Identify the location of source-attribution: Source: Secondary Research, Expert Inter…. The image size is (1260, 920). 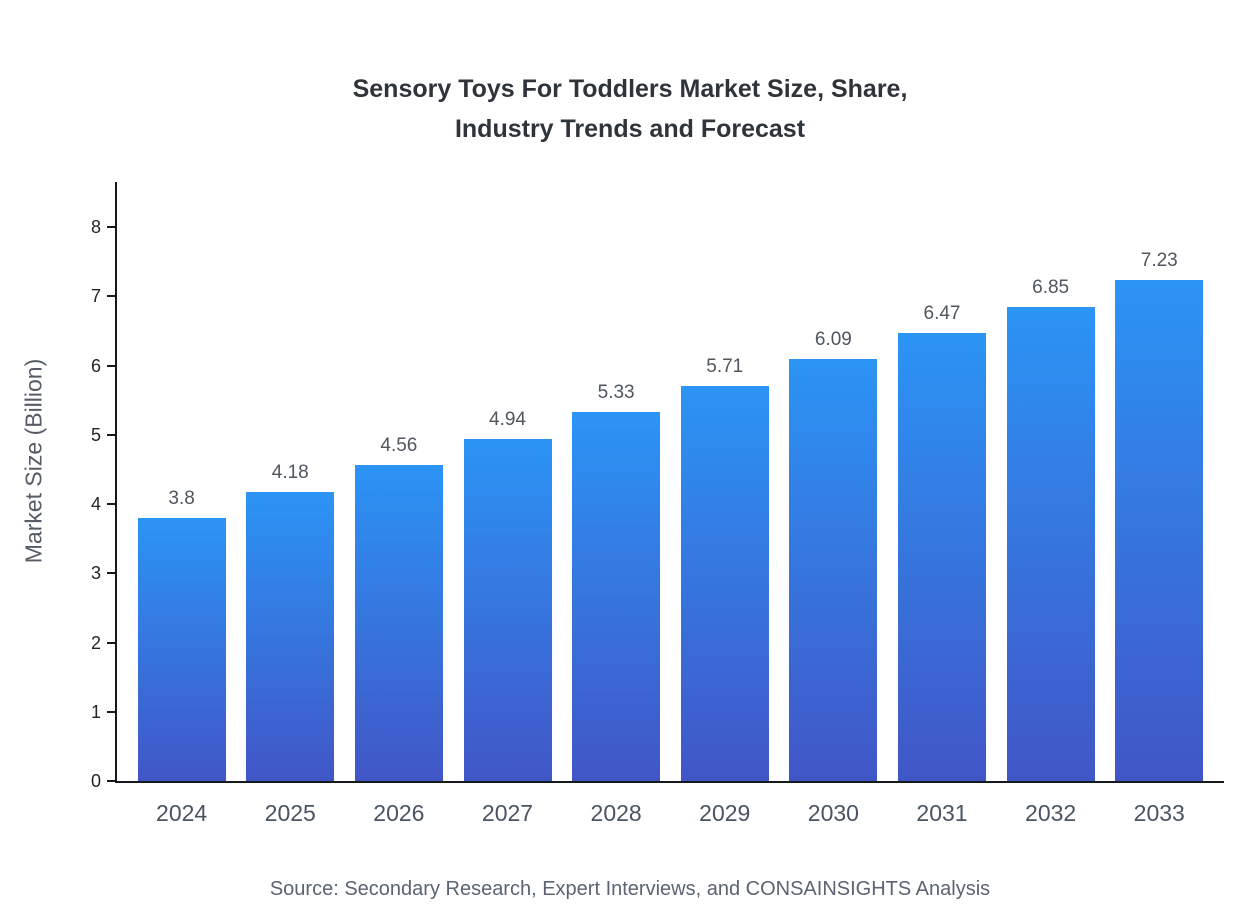
(630, 889).